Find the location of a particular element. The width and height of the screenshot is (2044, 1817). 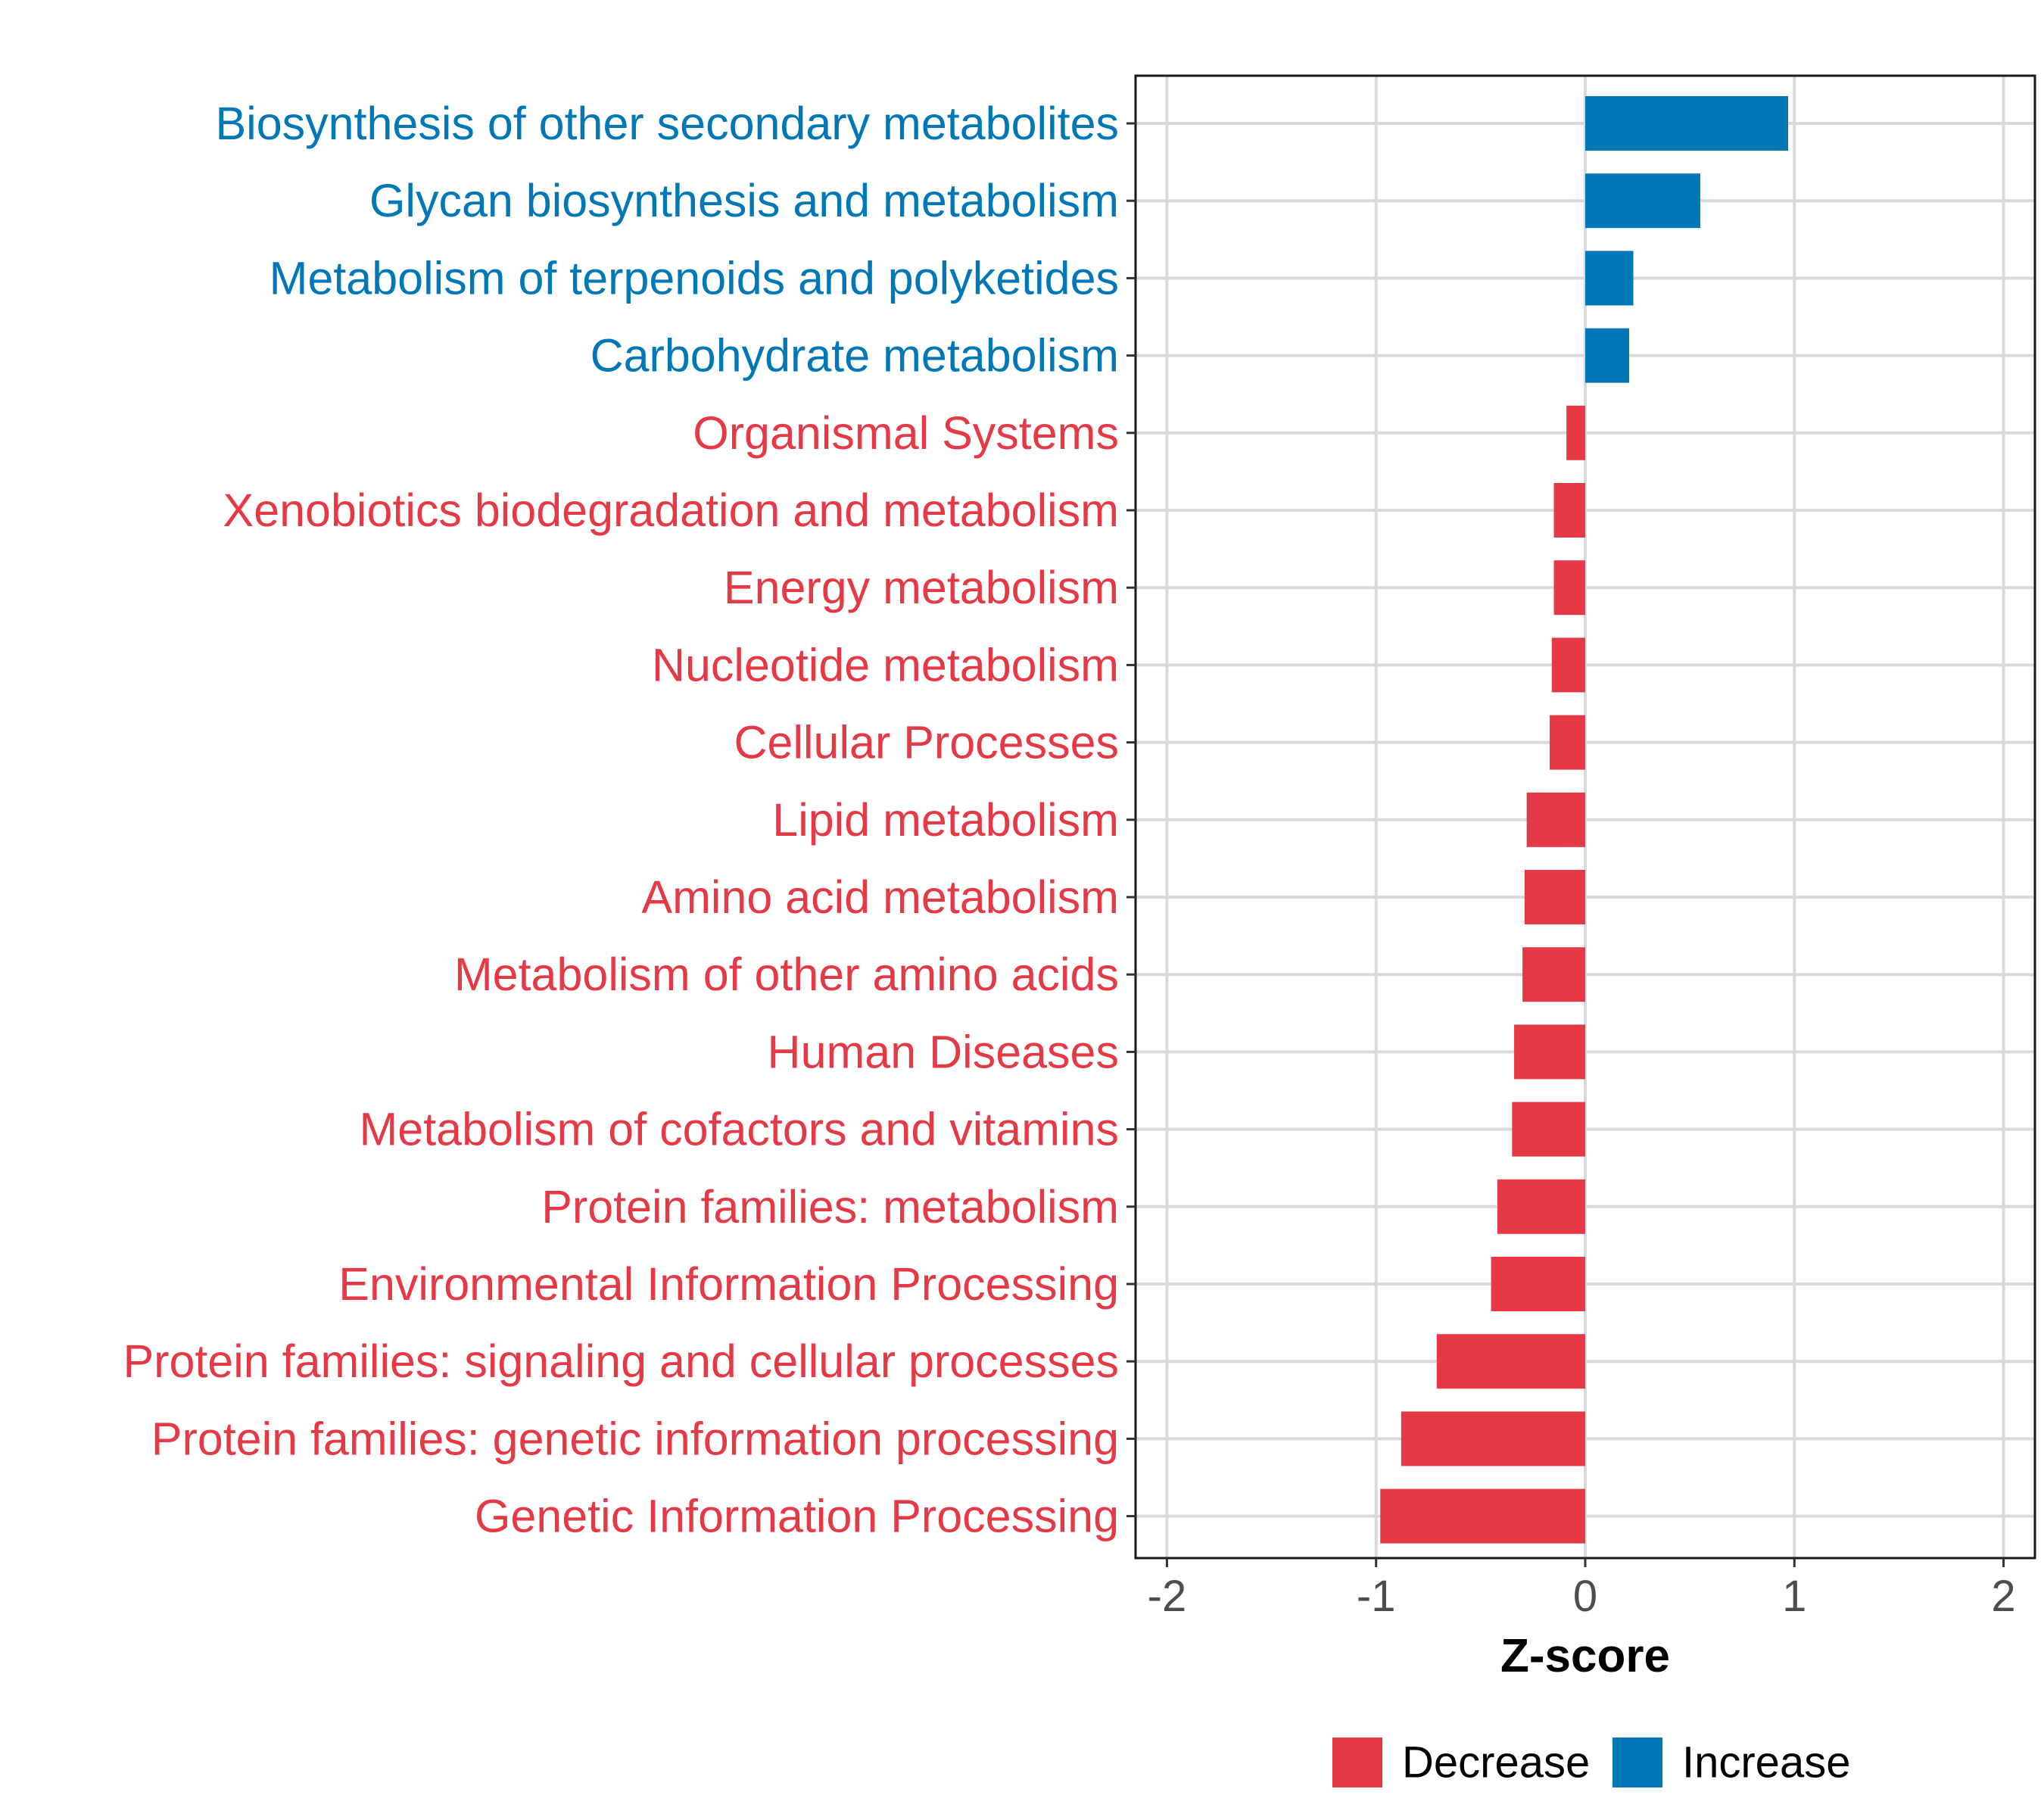

x-axis: -2 -1 0 1 2 is located at coordinates (1582, 1589).